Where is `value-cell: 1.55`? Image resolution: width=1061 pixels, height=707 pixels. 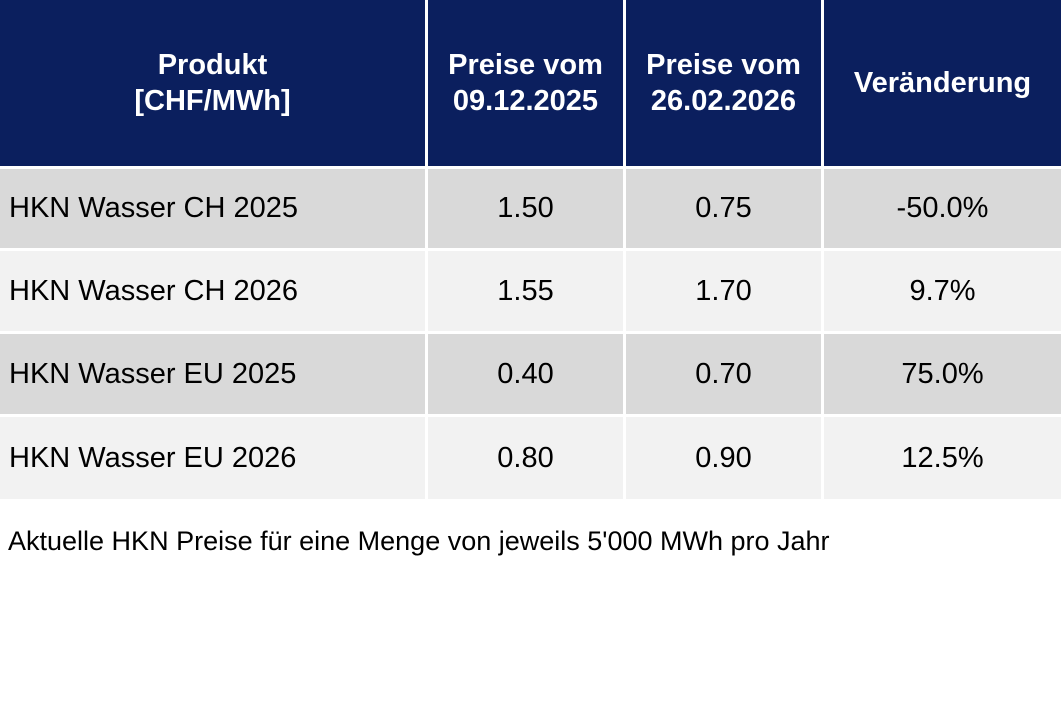 value-cell: 1.55 is located at coordinates (525, 291).